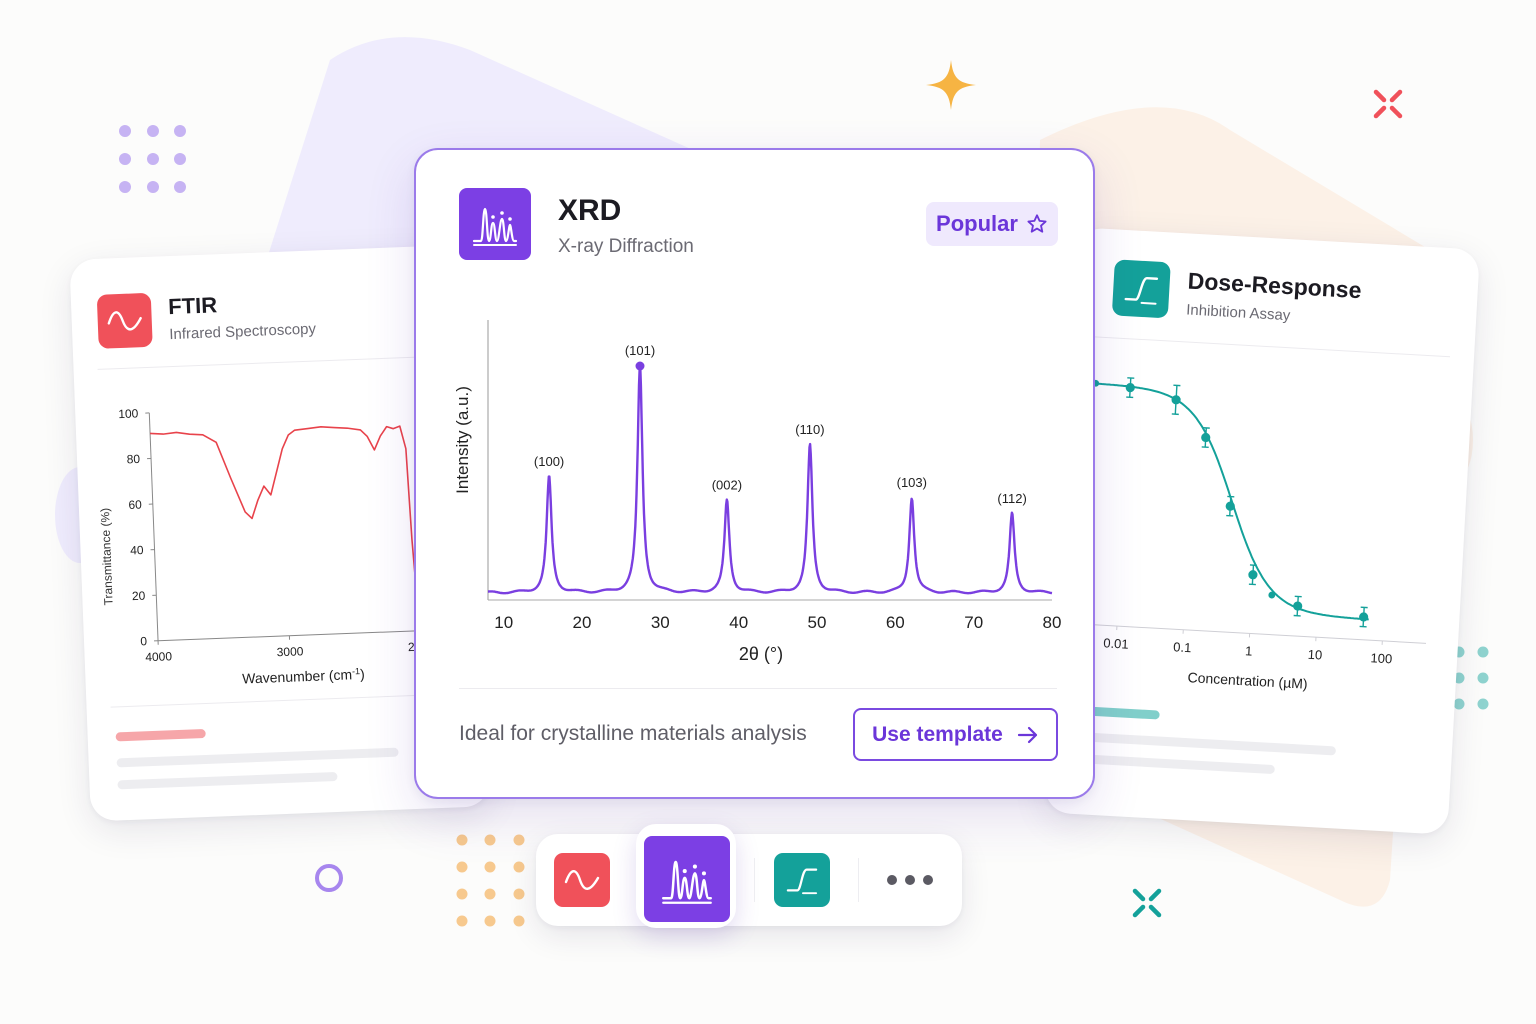 This screenshot has width=1536, height=1024. I want to click on x-tick-label: 30, so click(660, 622).